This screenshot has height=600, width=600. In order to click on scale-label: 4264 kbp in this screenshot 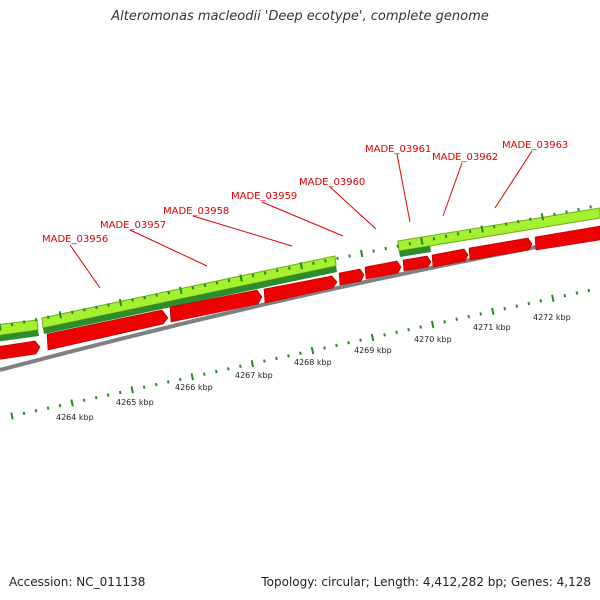, I will do `click(75, 417)`.